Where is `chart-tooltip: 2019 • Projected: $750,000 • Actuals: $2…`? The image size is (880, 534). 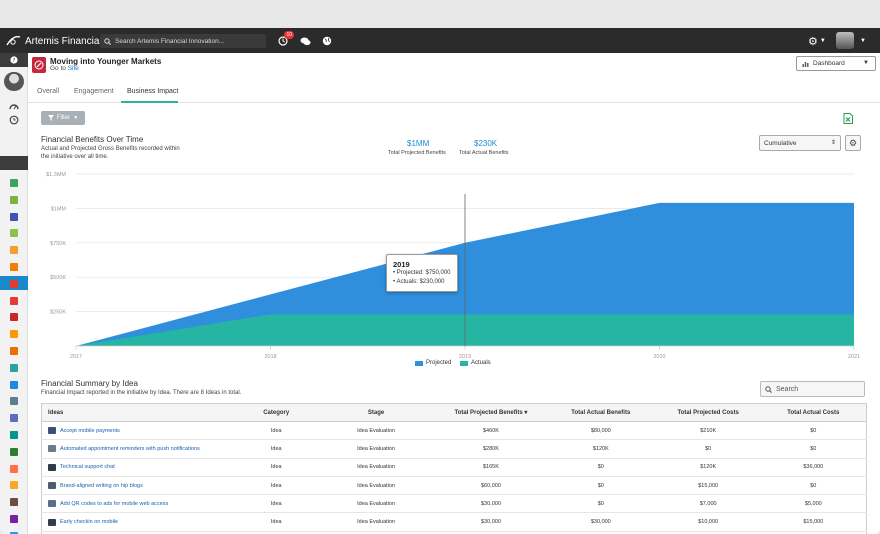 chart-tooltip: 2019 • Projected: $750,000 • Actuals: $2… is located at coordinates (422, 273).